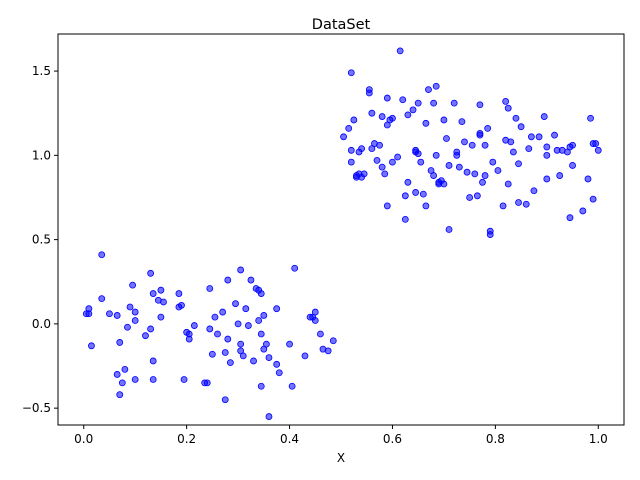 The height and width of the screenshot is (480, 640). I want to click on x-tick-label: 0.8, so click(495, 439).